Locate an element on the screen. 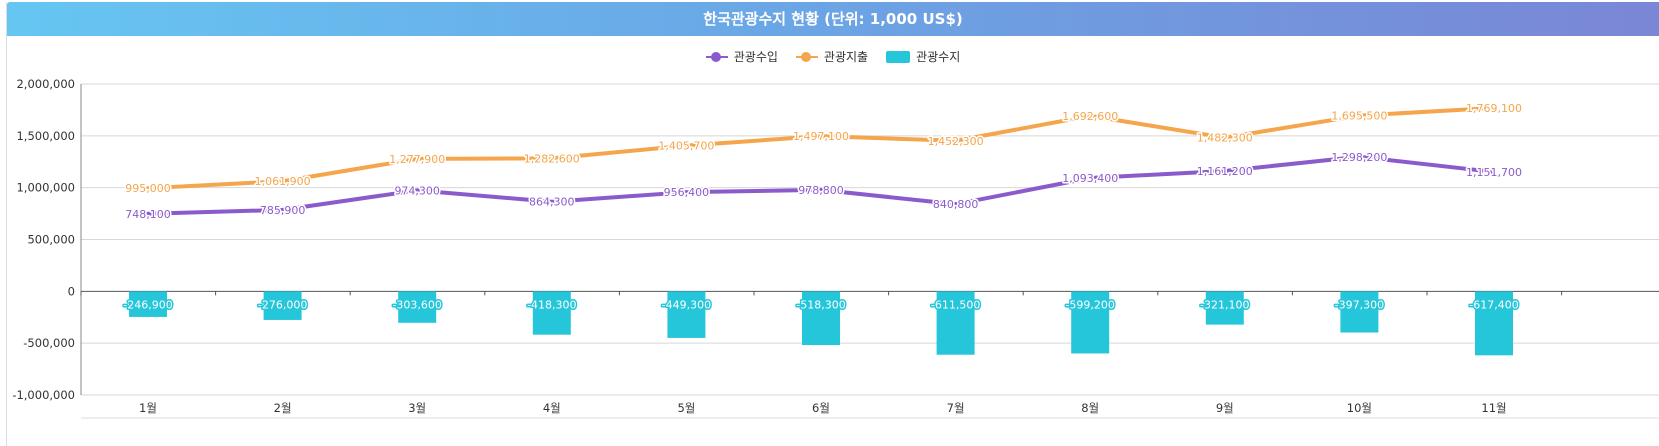 This screenshot has width=1659, height=446. data-label: 995,000 is located at coordinates (148, 188).